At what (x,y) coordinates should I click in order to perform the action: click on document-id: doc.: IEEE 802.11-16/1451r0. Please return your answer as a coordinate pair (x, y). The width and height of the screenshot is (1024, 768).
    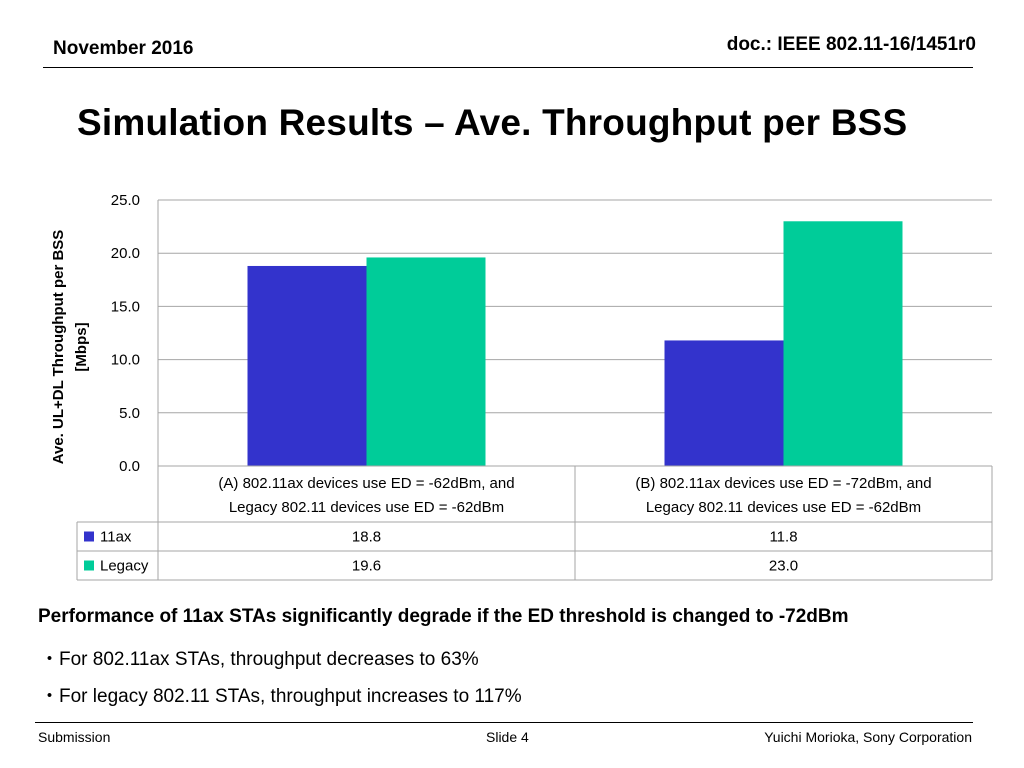
    Looking at the image, I should click on (851, 44).